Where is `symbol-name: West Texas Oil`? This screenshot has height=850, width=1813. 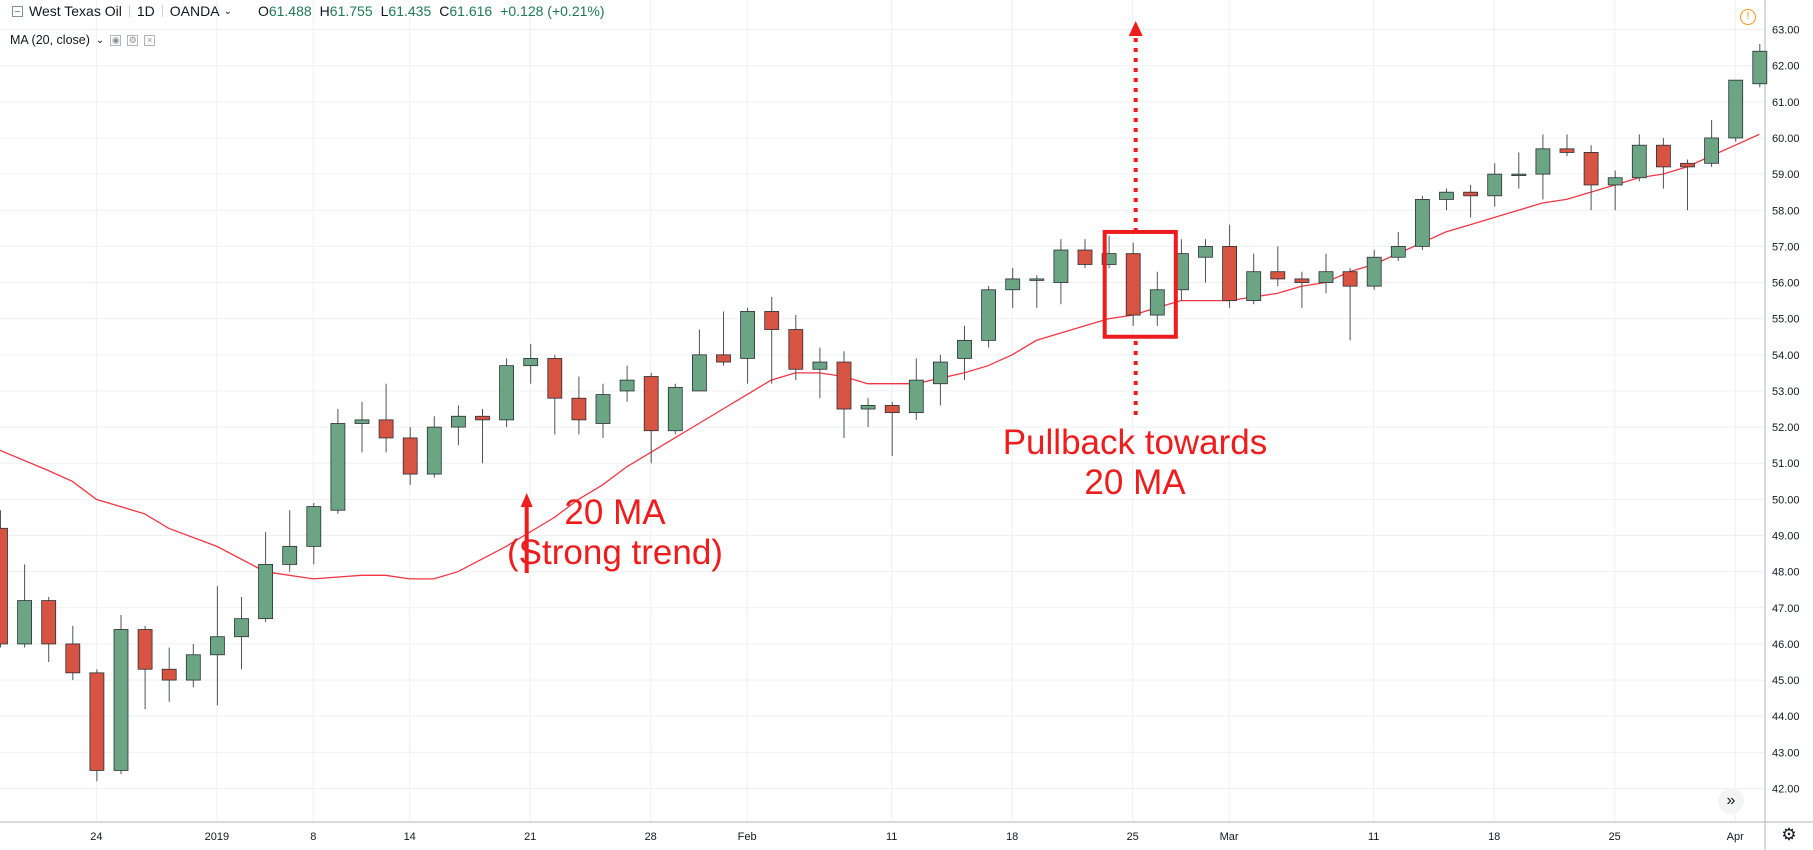 symbol-name: West Texas Oil is located at coordinates (75, 11).